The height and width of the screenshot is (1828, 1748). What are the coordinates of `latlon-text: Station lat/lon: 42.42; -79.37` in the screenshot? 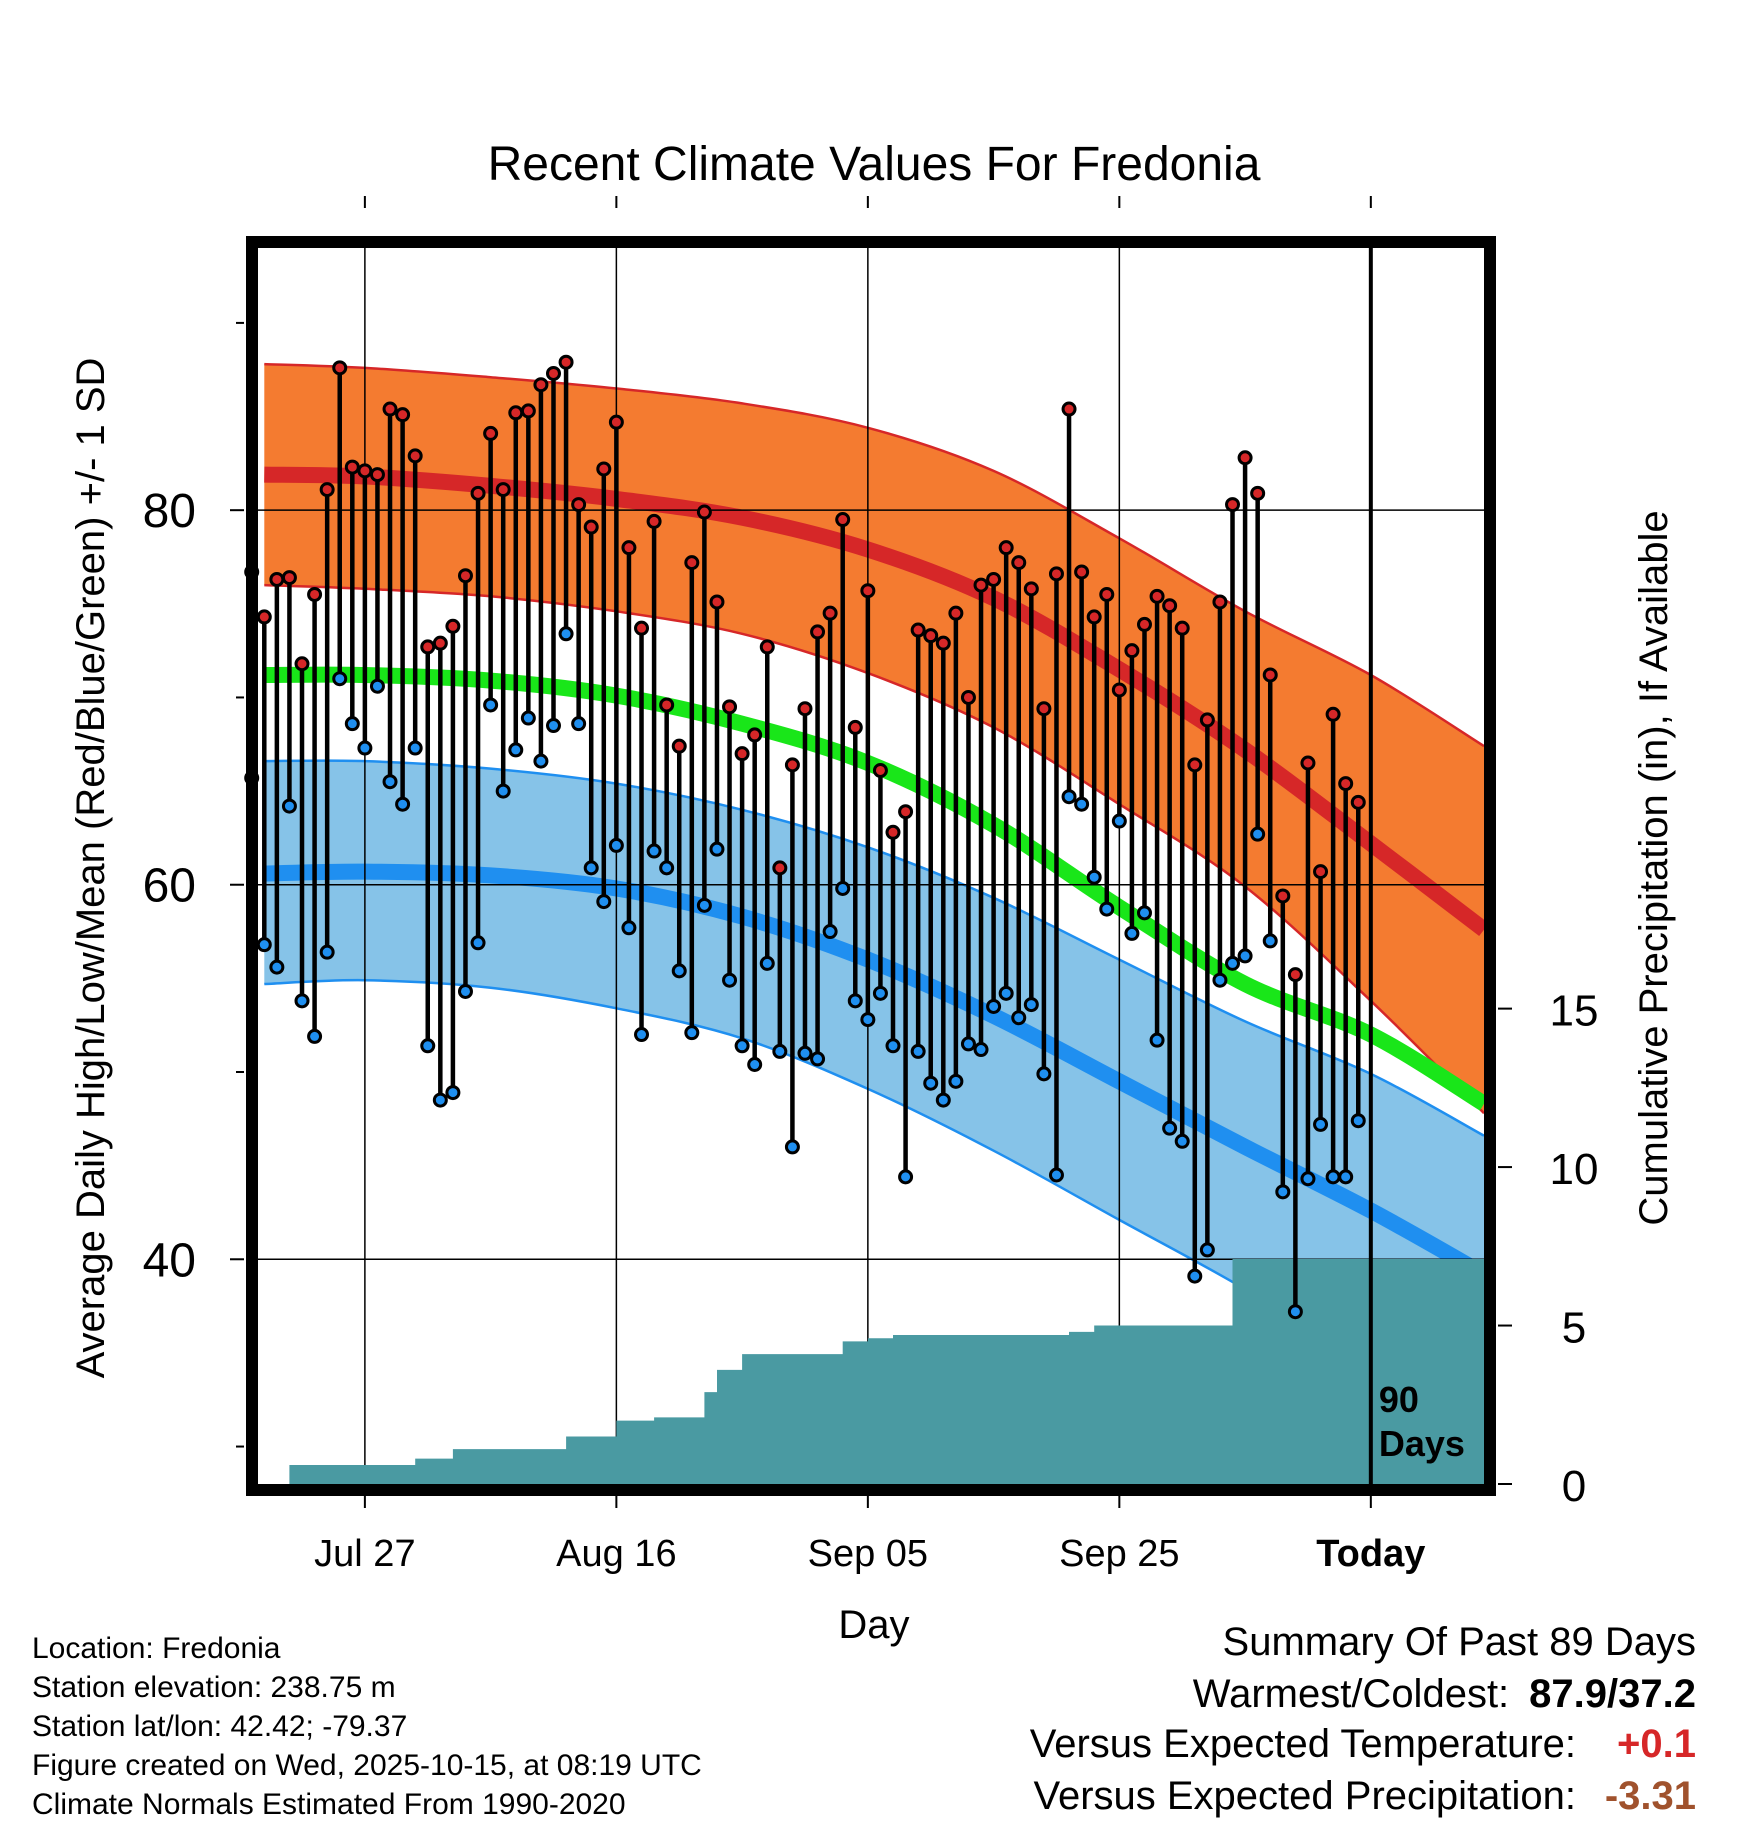 It's located at (220, 1726).